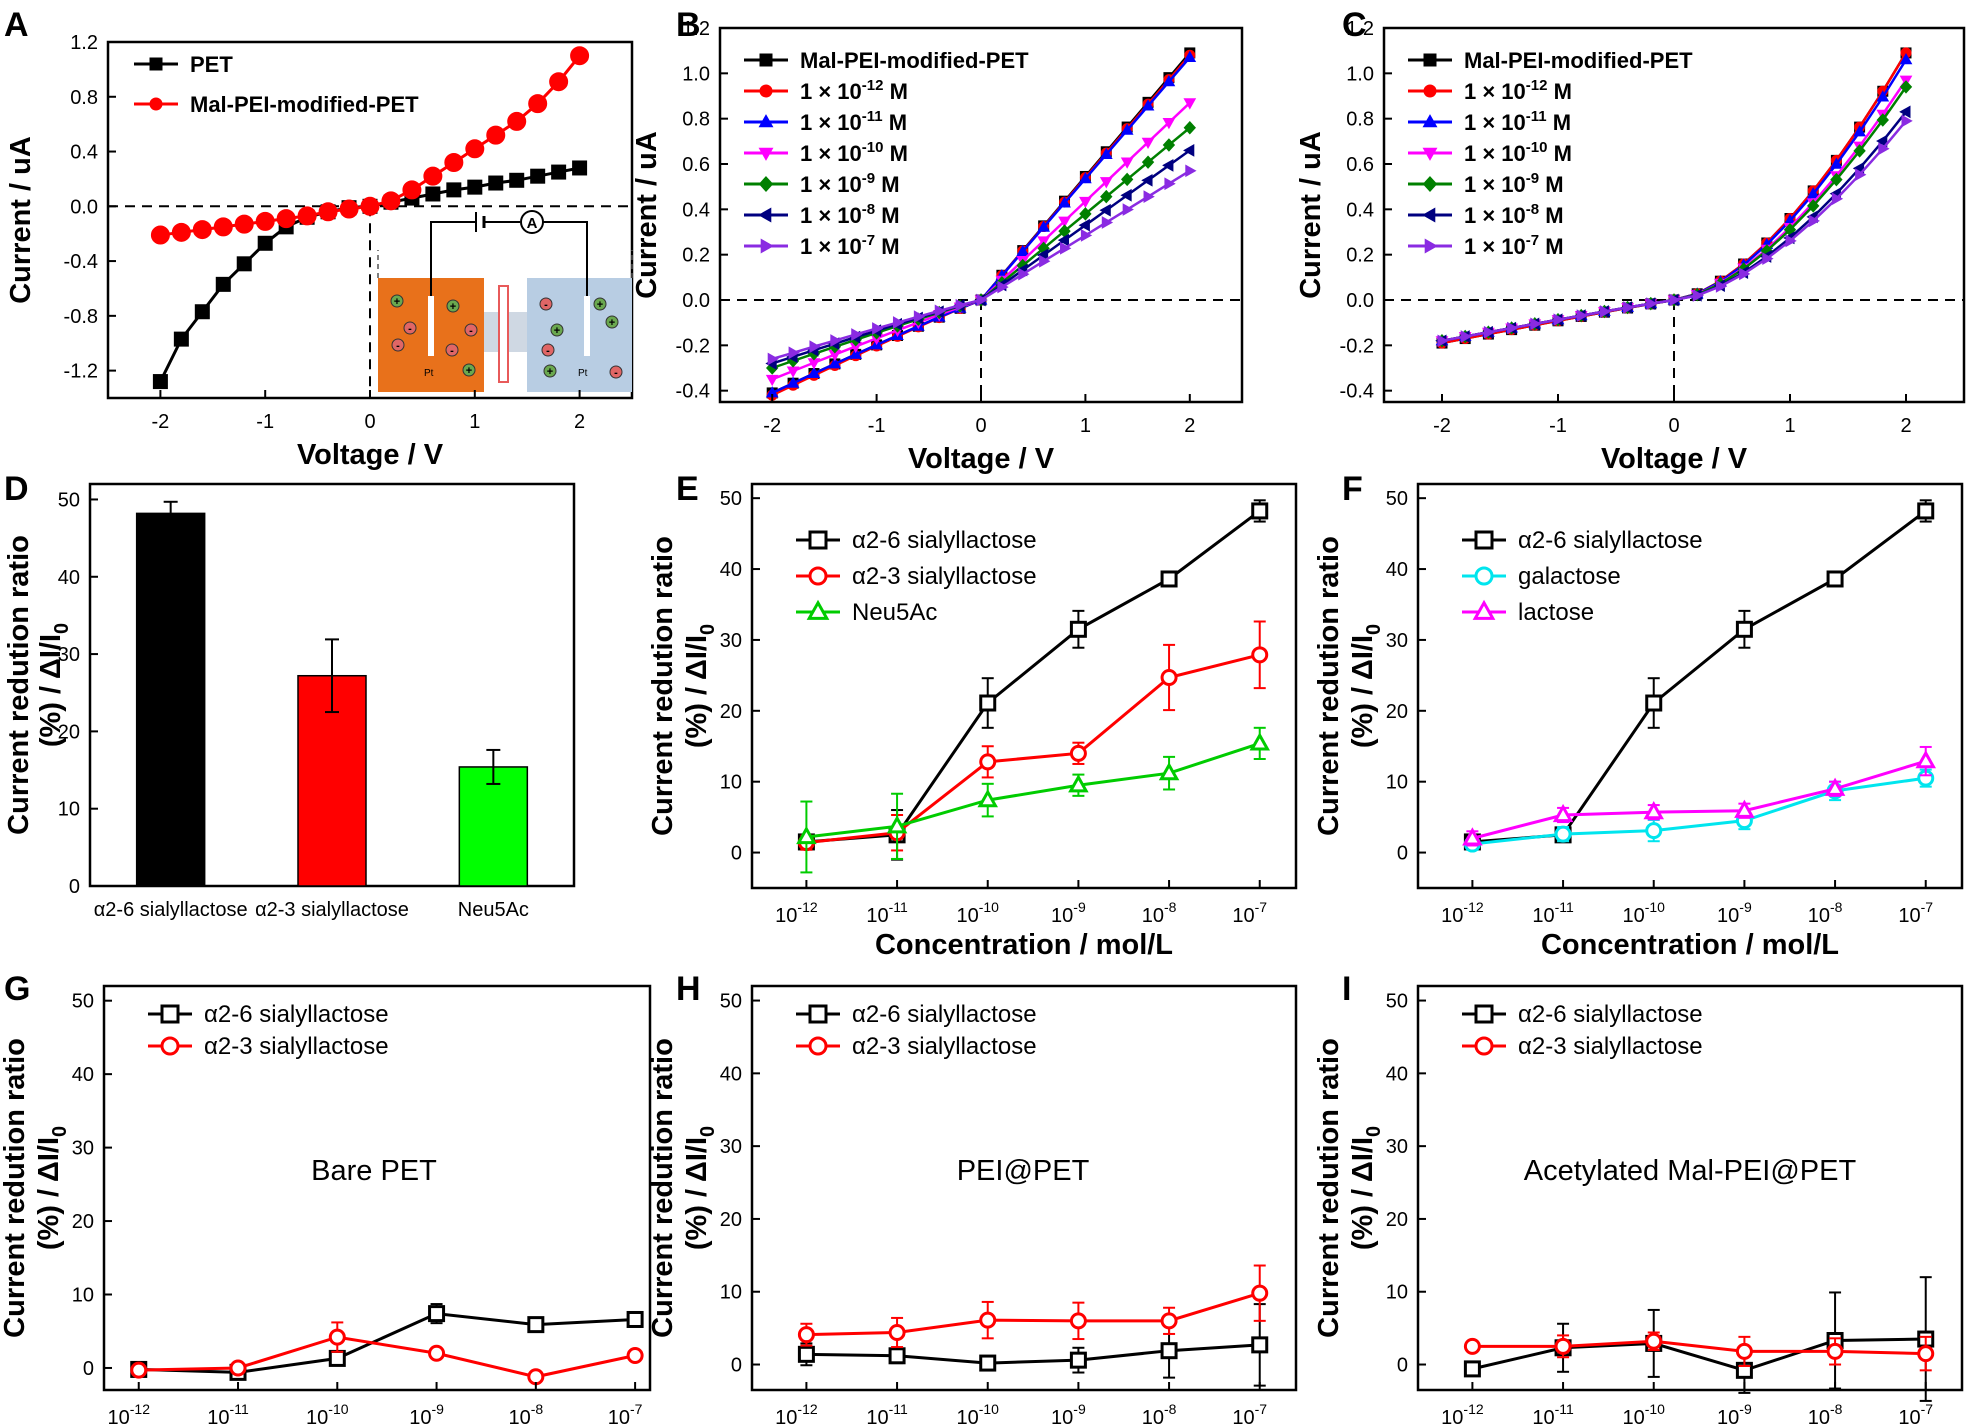  Describe the element at coordinates (377, 1188) in the screenshot. I see `plot-frame` at that location.